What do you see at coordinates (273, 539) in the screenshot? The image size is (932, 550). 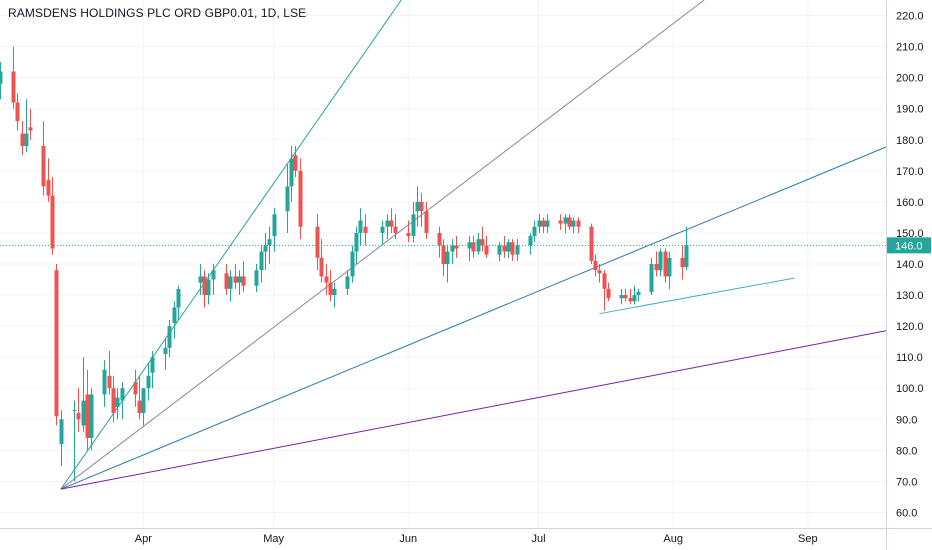 I see `x-tick-label: May` at bounding box center [273, 539].